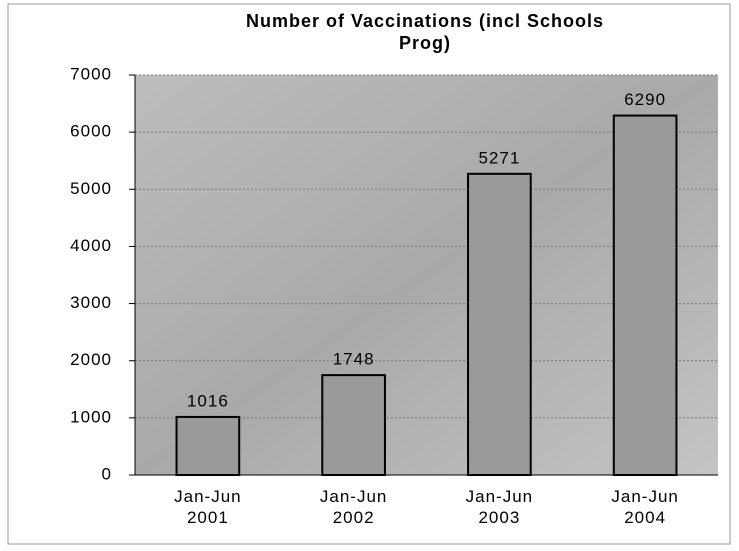 Image resolution: width=739 pixels, height=551 pixels. What do you see at coordinates (91, 188) in the screenshot?
I see `y-tick-label: 5000` at bounding box center [91, 188].